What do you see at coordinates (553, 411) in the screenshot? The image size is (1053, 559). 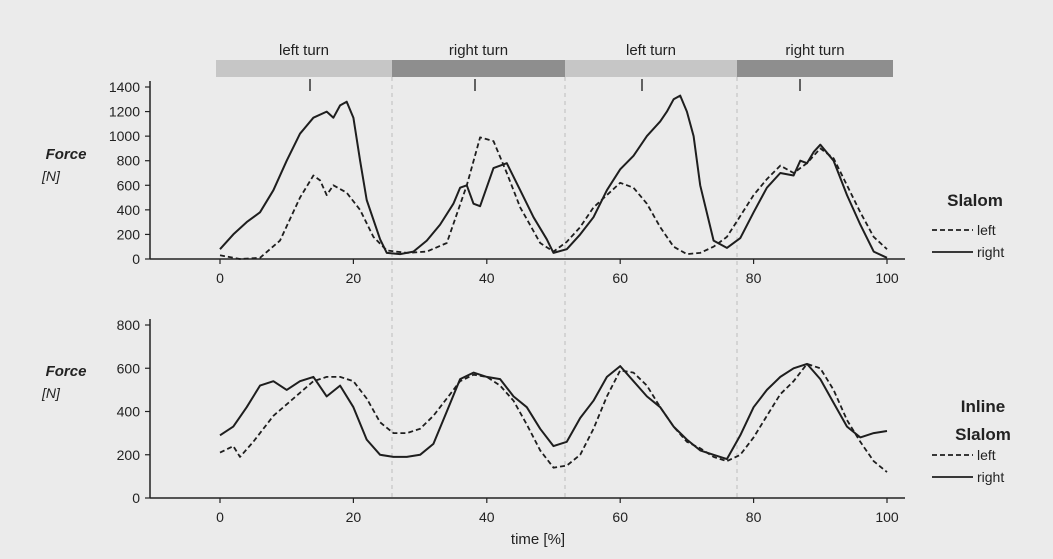 I see `series-line-right` at bounding box center [553, 411].